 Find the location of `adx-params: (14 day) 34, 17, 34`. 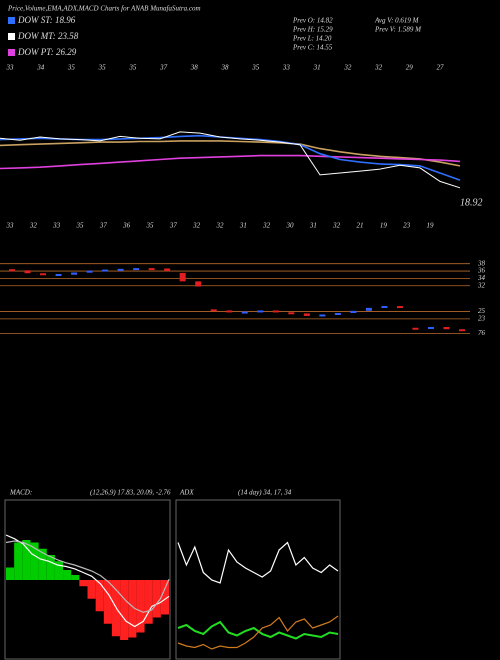

adx-params: (14 day) 34, 17, 34 is located at coordinates (265, 493).